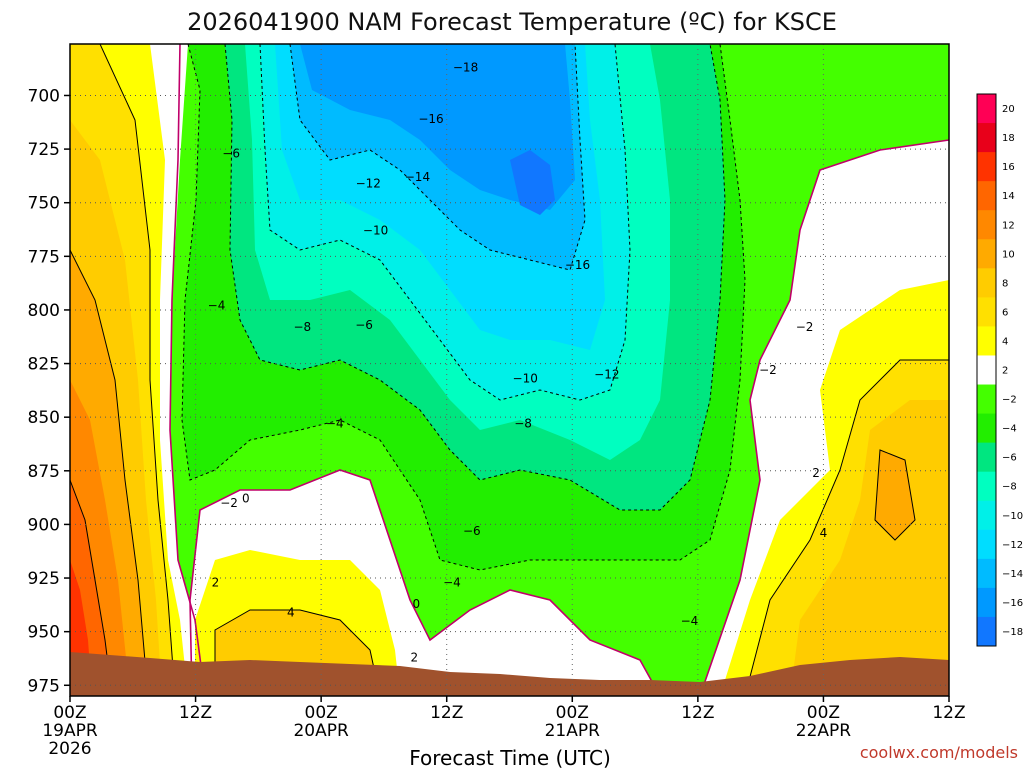 The width and height of the screenshot is (1024, 768). I want to click on colorbar-label: −16, so click(1012, 603).